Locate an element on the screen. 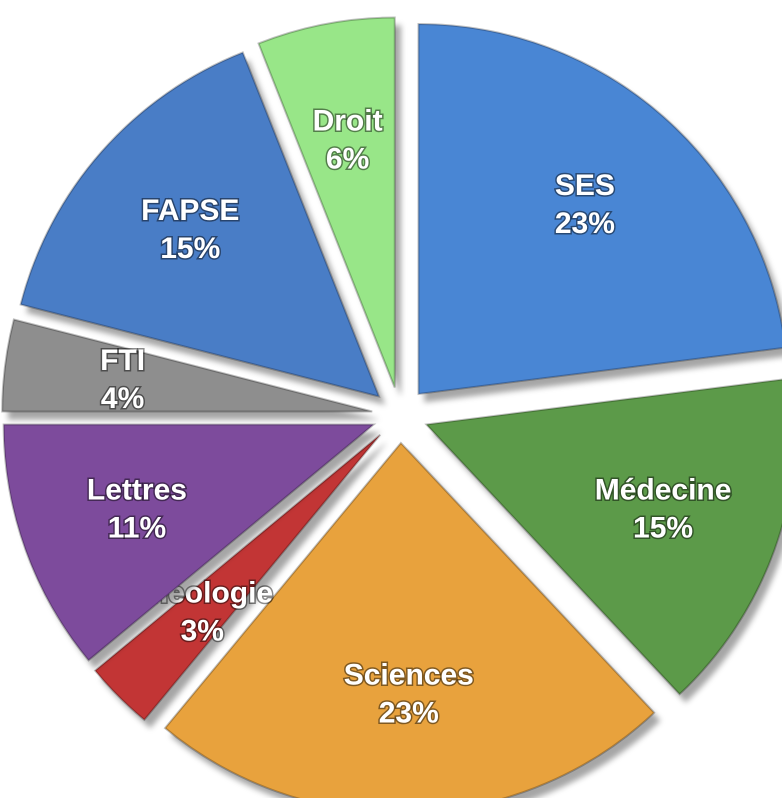  slice-value-label: 11% is located at coordinates (137, 528).